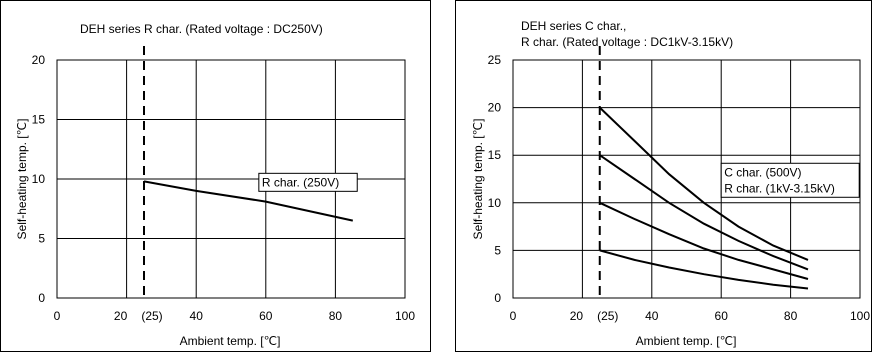 The image size is (872, 352). Describe the element at coordinates (762, 172) in the screenshot. I see `annotation-label: C char. (500V)` at that location.